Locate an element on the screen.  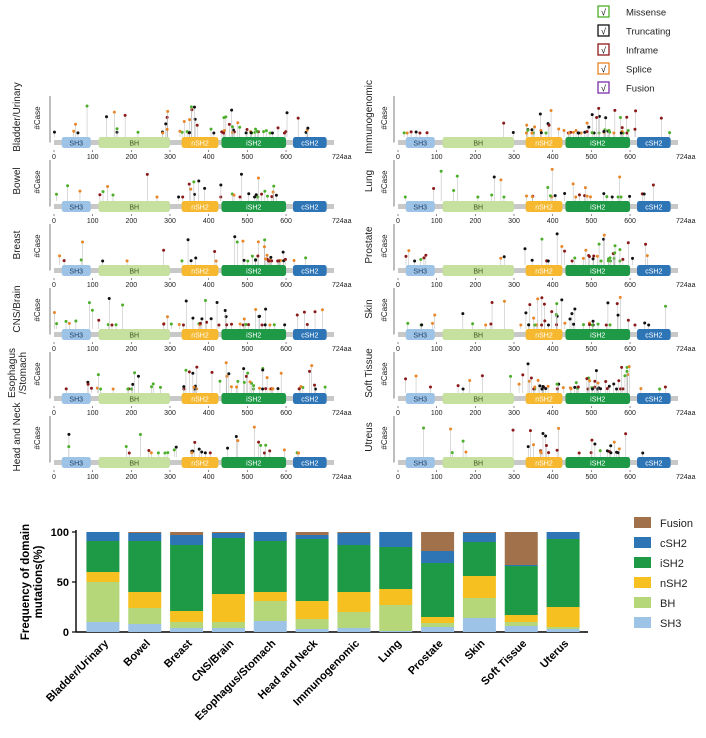
bar-segment-fusion is located at coordinates (145, 532).